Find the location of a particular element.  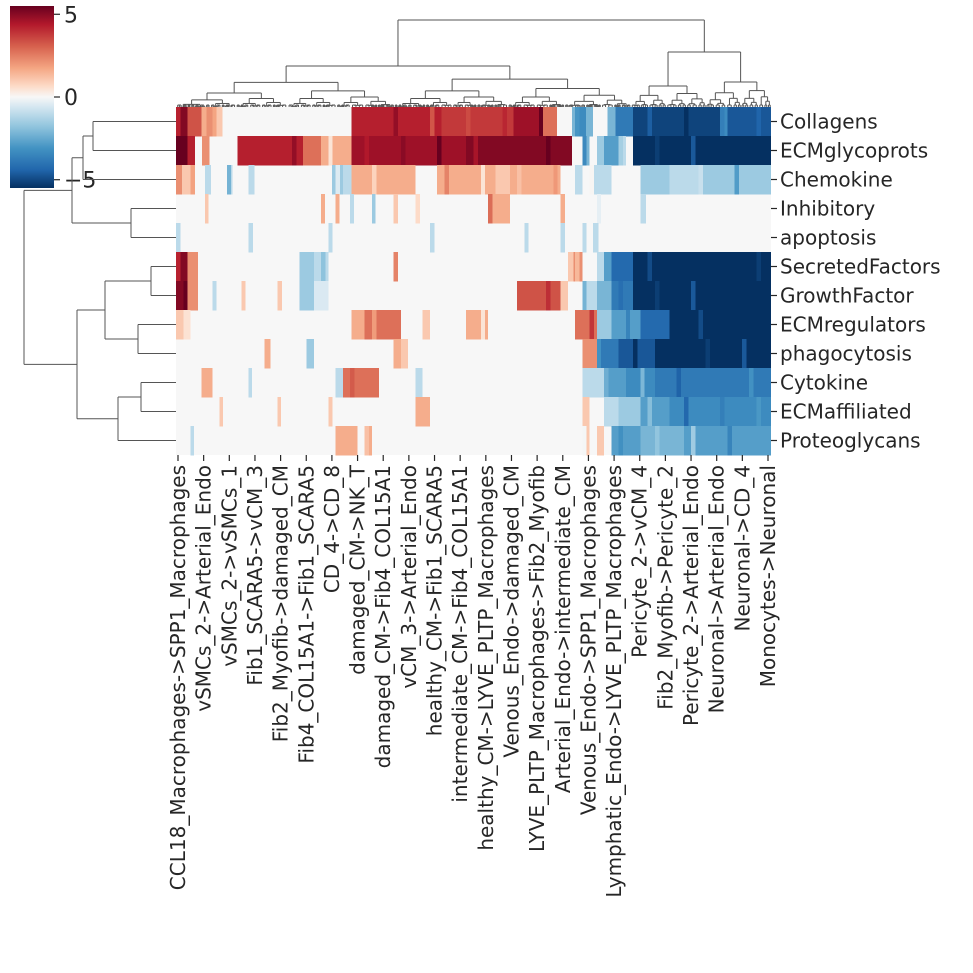

column-label: damaged_CM->NK_T is located at coordinates (358, 569).